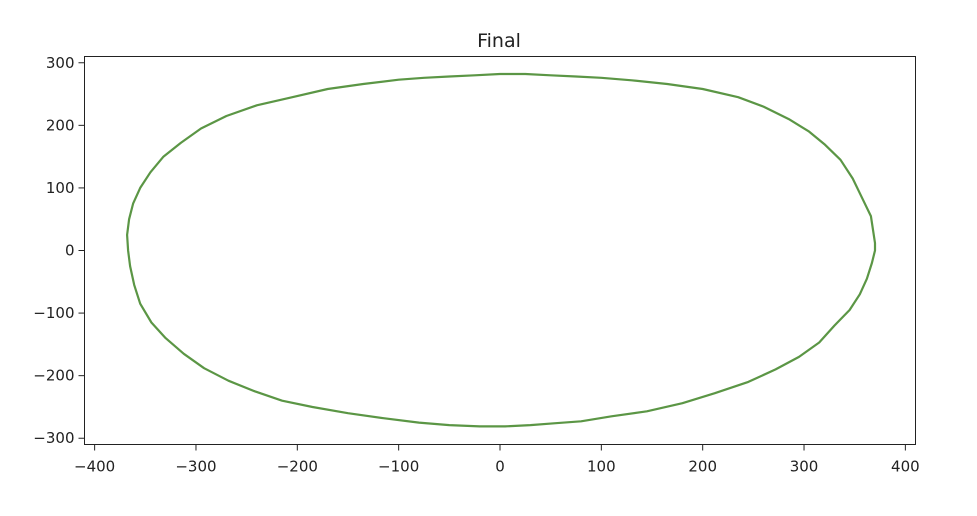  Describe the element at coordinates (500, 467) in the screenshot. I see `x-tick-label: 0` at that location.